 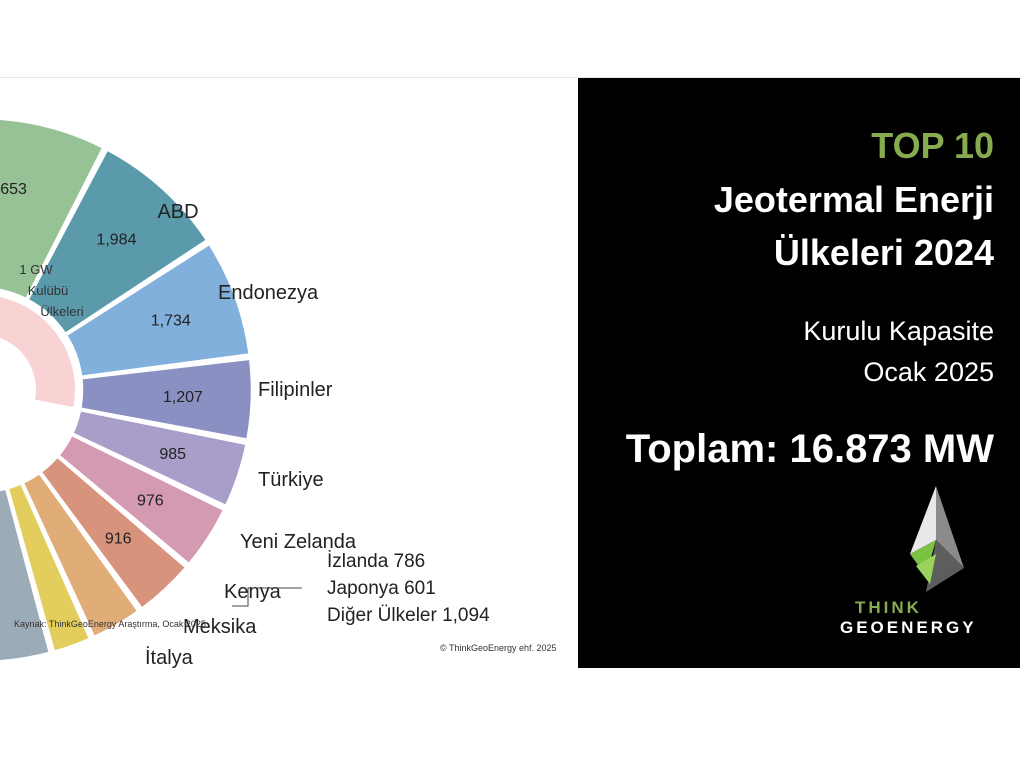 What do you see at coordinates (61, 311) in the screenshot?
I see `center-label-line-3: Ülkeleri` at bounding box center [61, 311].